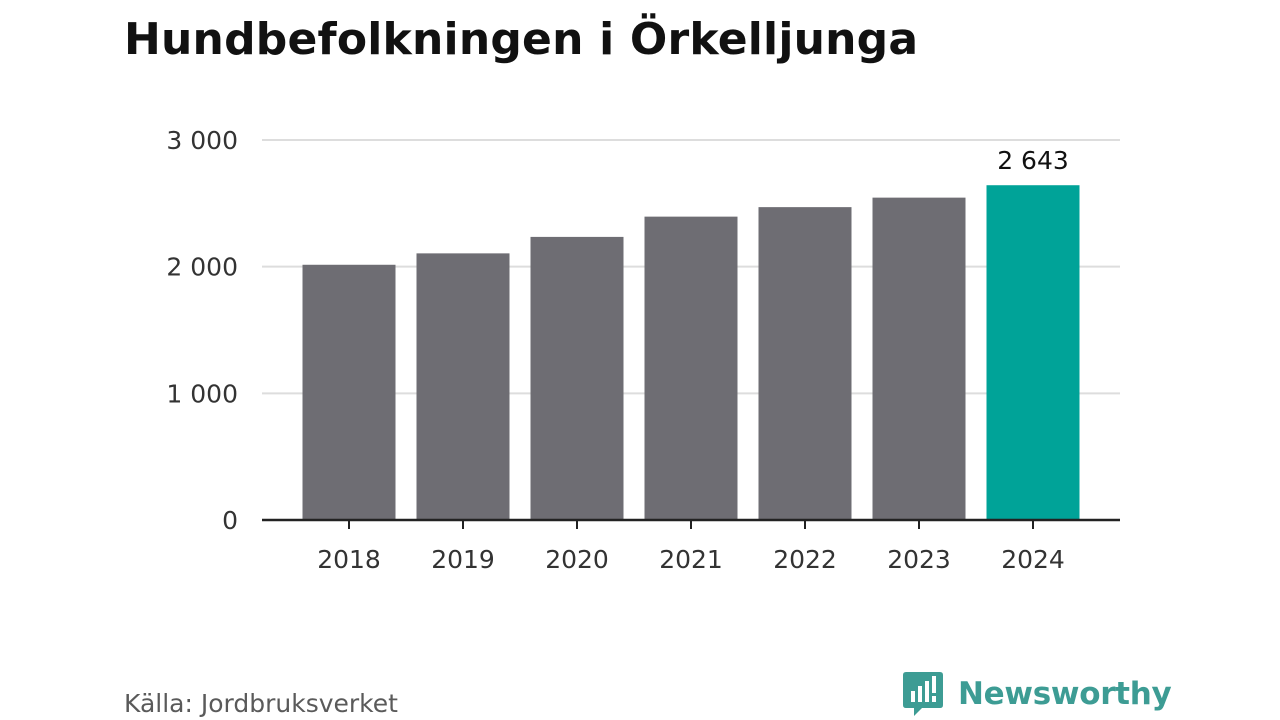 This screenshot has height=720, width=1280. What do you see at coordinates (919, 559) in the screenshot?
I see `x-tick-label-2023: 2023` at bounding box center [919, 559].